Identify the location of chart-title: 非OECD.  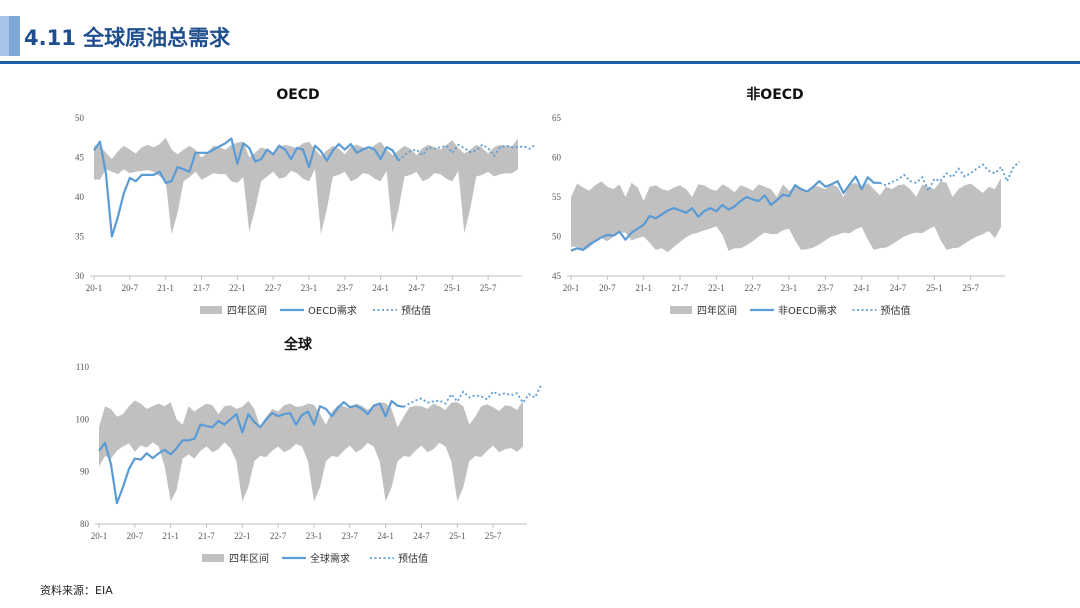
(774, 94).